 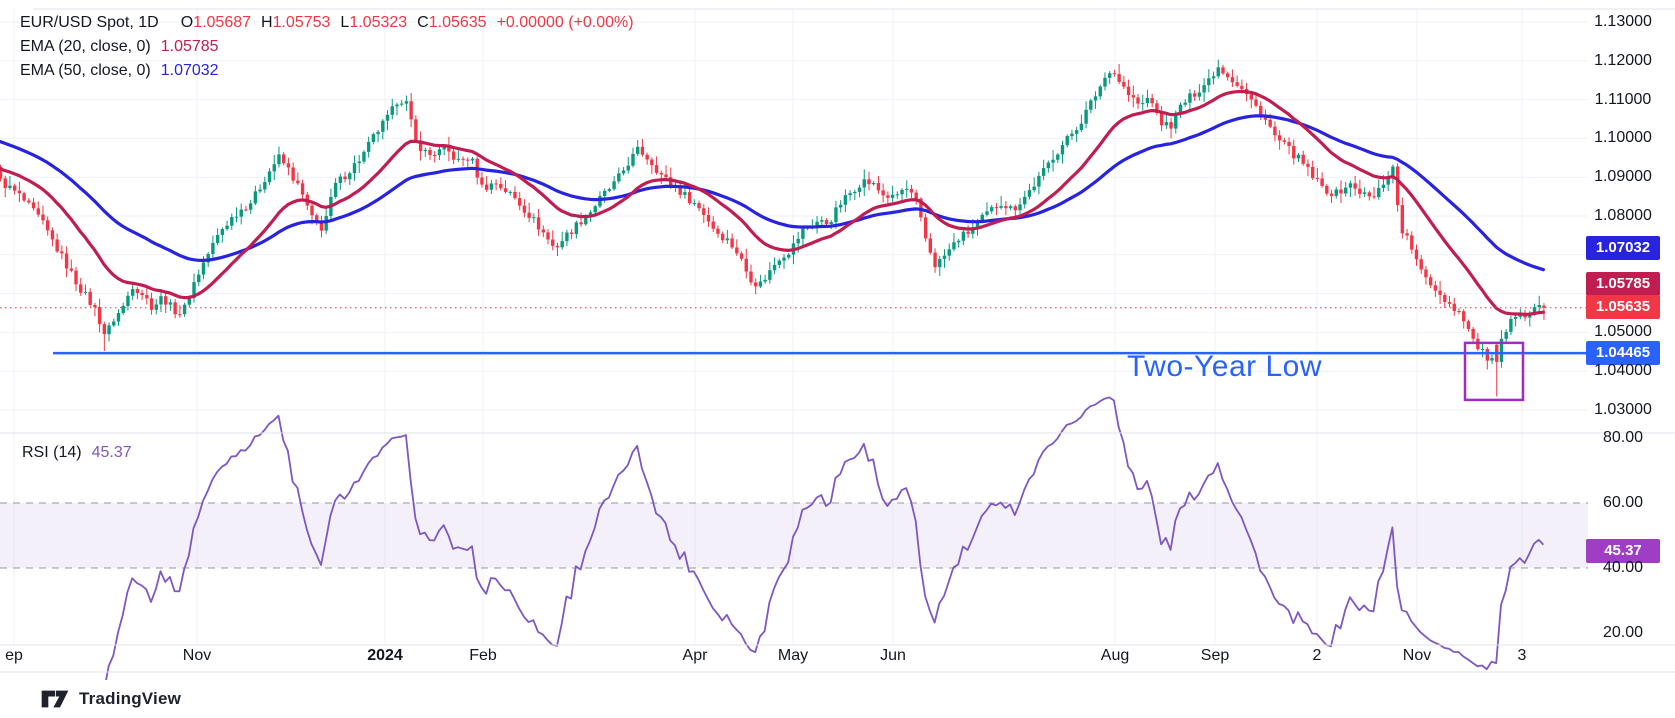 I want to click on rsi-legend-row: RSI (14) 45.37, so click(x=77, y=453).